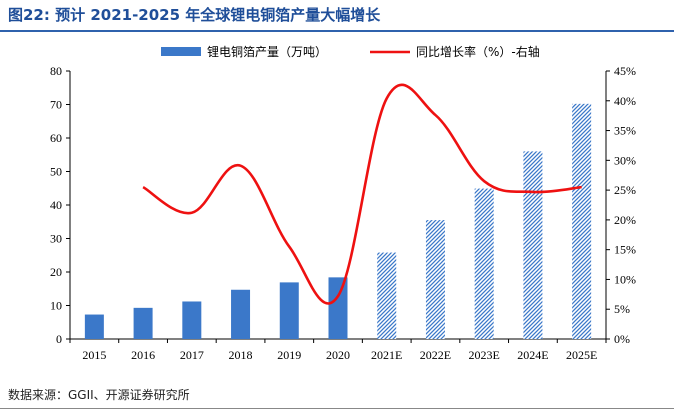 The height and width of the screenshot is (411, 674). Describe the element at coordinates (56, 239) in the screenshot. I see `left-tick-label: 30` at that location.